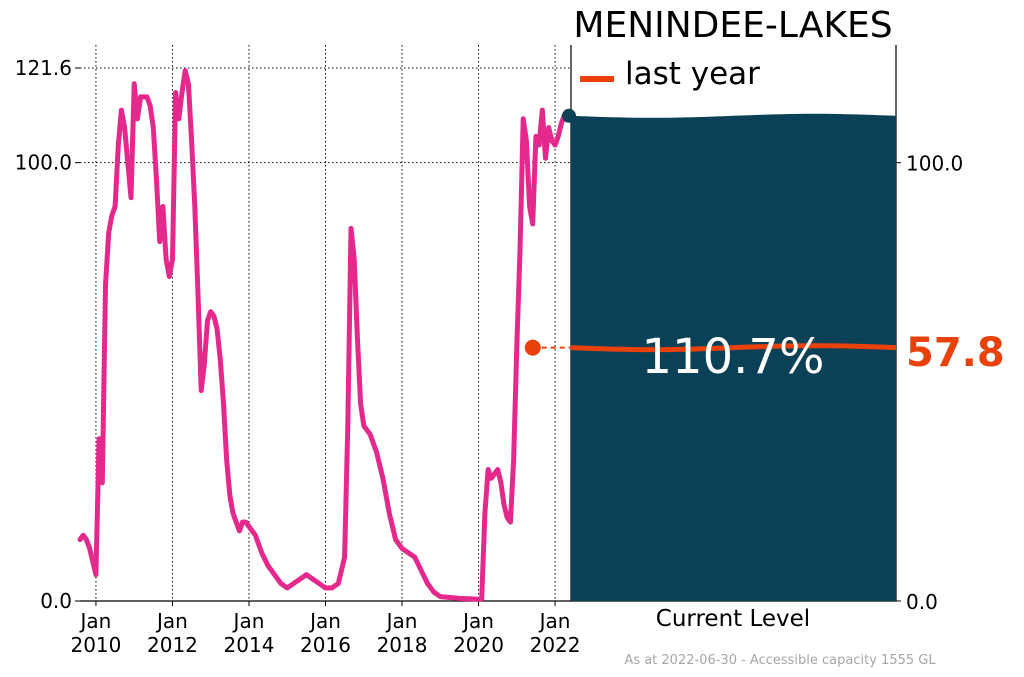 The height and width of the screenshot is (677, 1024). What do you see at coordinates (692, 74) in the screenshot?
I see `legend-label: last year` at bounding box center [692, 74].